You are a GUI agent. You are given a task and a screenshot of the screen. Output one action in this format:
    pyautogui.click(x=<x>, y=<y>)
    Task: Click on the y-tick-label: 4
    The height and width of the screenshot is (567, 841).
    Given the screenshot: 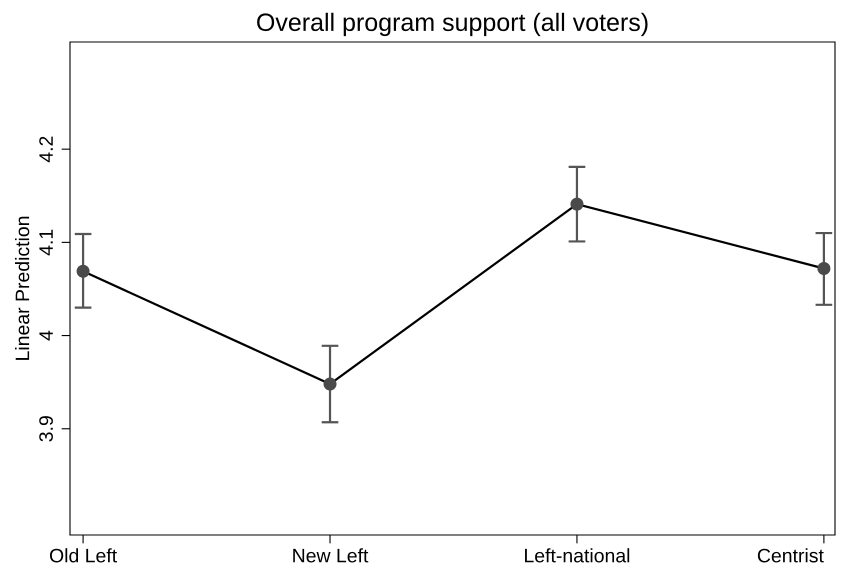 What is the action you would take?
    pyautogui.click(x=46, y=335)
    